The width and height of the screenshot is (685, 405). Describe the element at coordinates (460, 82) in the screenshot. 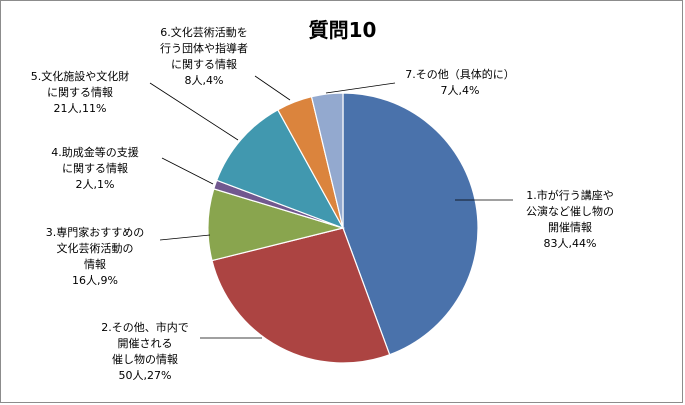

I see `data-label-7: 7.その他（具体的に） 7人,4%` at that location.